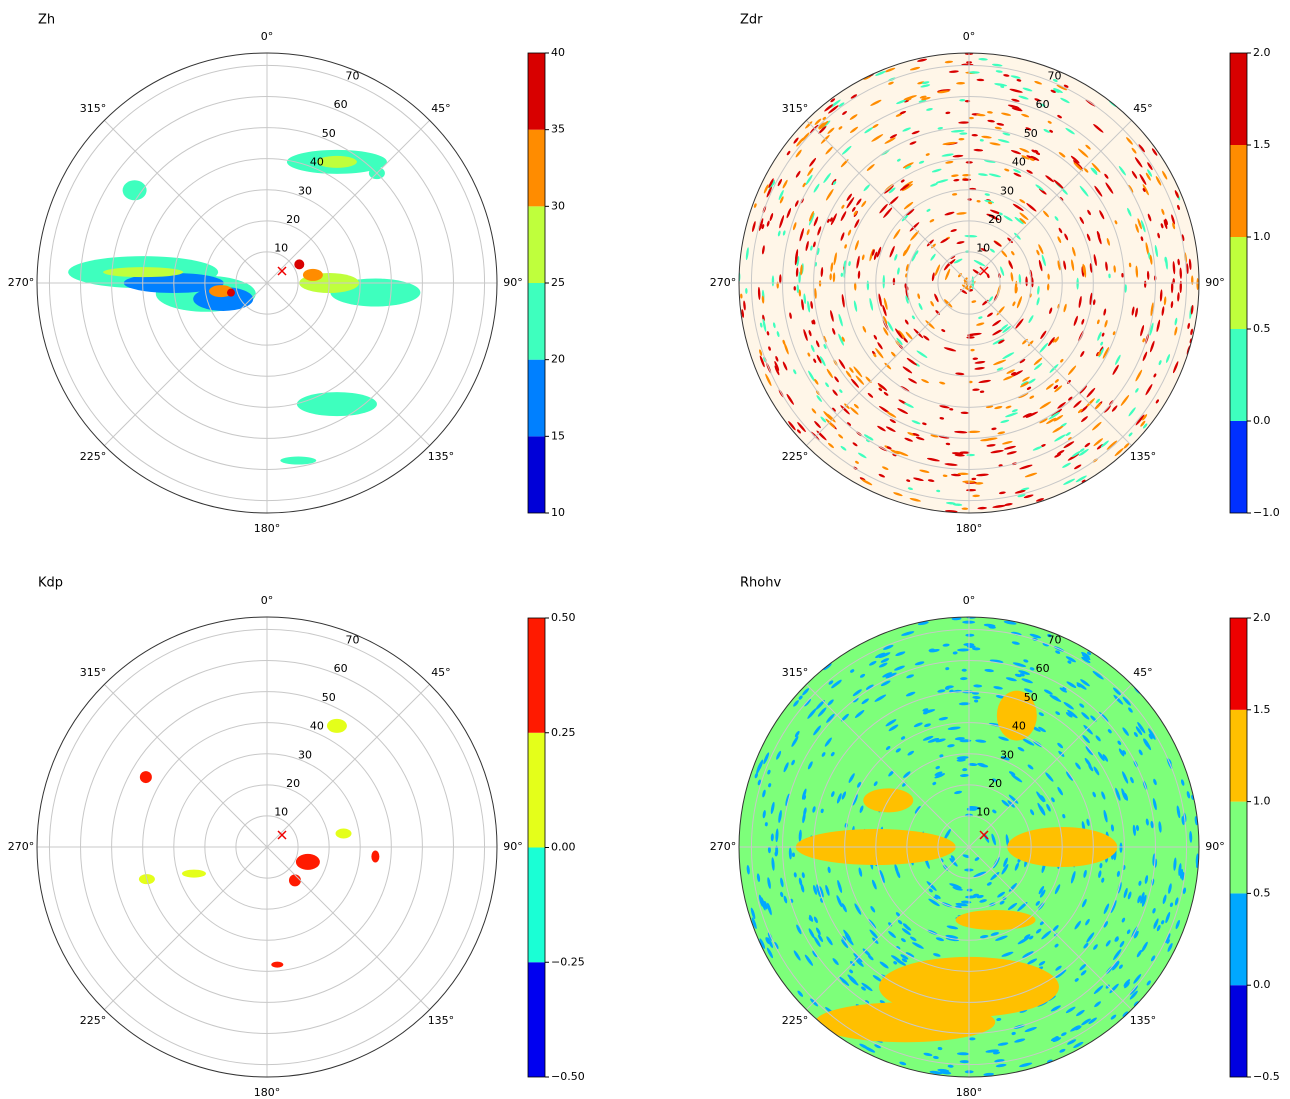  I want to click on panel-title: Kdp, so click(50, 583).